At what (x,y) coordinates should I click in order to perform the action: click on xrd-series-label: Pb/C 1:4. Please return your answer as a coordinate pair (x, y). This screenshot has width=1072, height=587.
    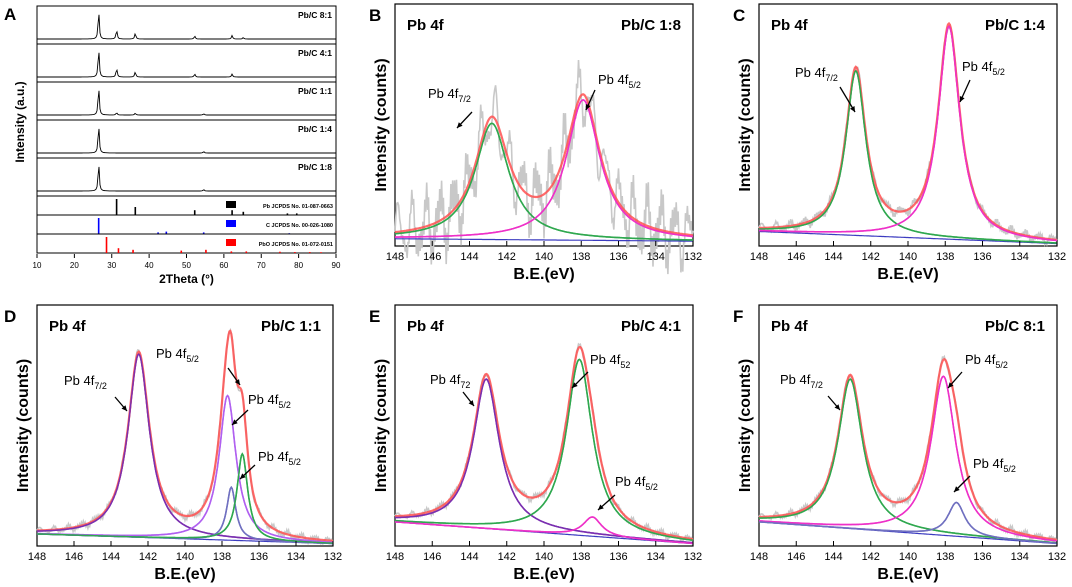
    Looking at the image, I should click on (315, 129).